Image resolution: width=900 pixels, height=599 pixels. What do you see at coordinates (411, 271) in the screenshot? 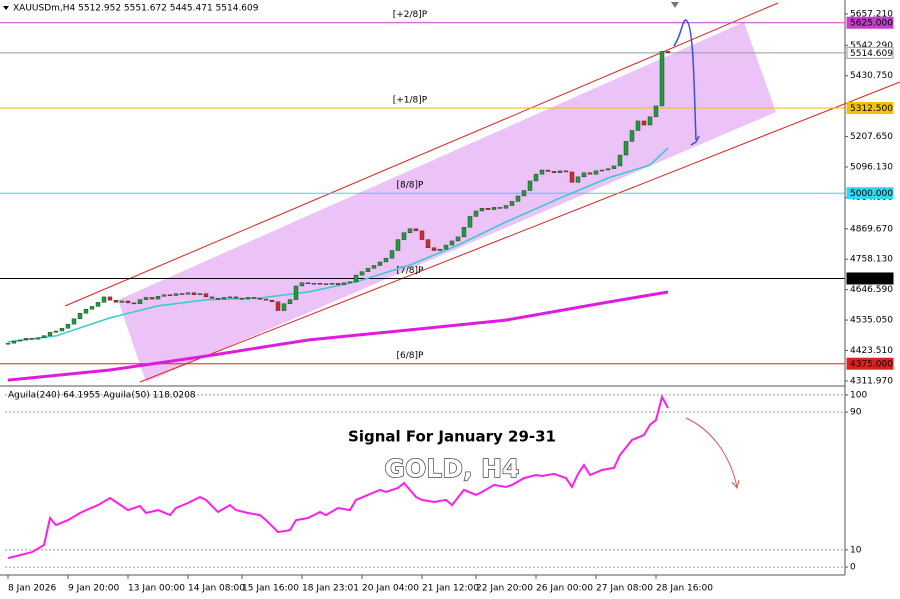
I see `level-tag: [7/8]P` at bounding box center [411, 271].